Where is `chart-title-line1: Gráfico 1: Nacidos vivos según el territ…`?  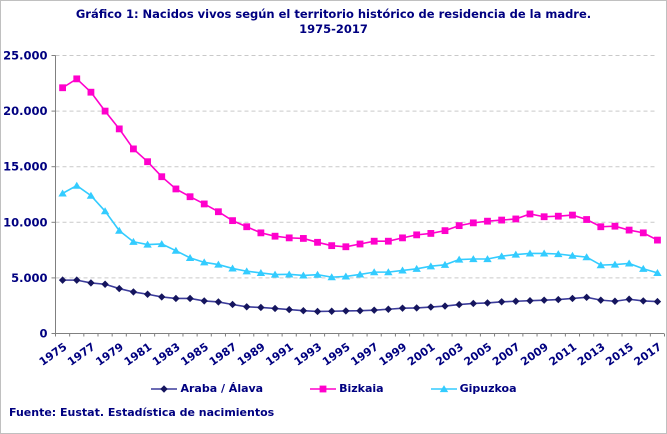 chart-title-line1: Gráfico 1: Nacidos vivos según el territ… is located at coordinates (333, 14).